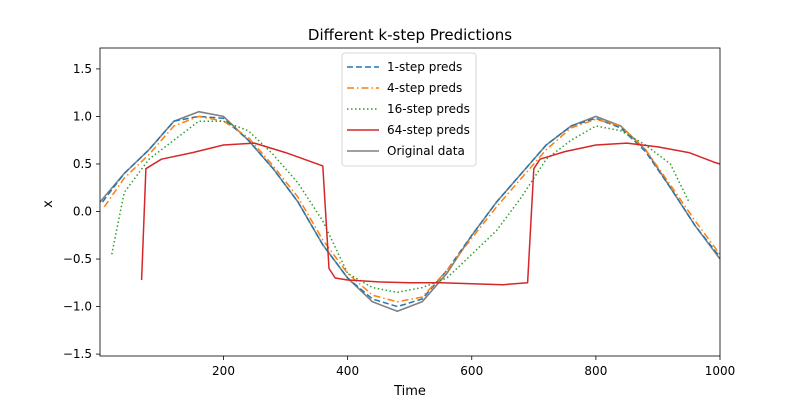 This screenshot has width=800, height=400. What do you see at coordinates (471, 371) in the screenshot?
I see `x-tick-label: 600` at bounding box center [471, 371].